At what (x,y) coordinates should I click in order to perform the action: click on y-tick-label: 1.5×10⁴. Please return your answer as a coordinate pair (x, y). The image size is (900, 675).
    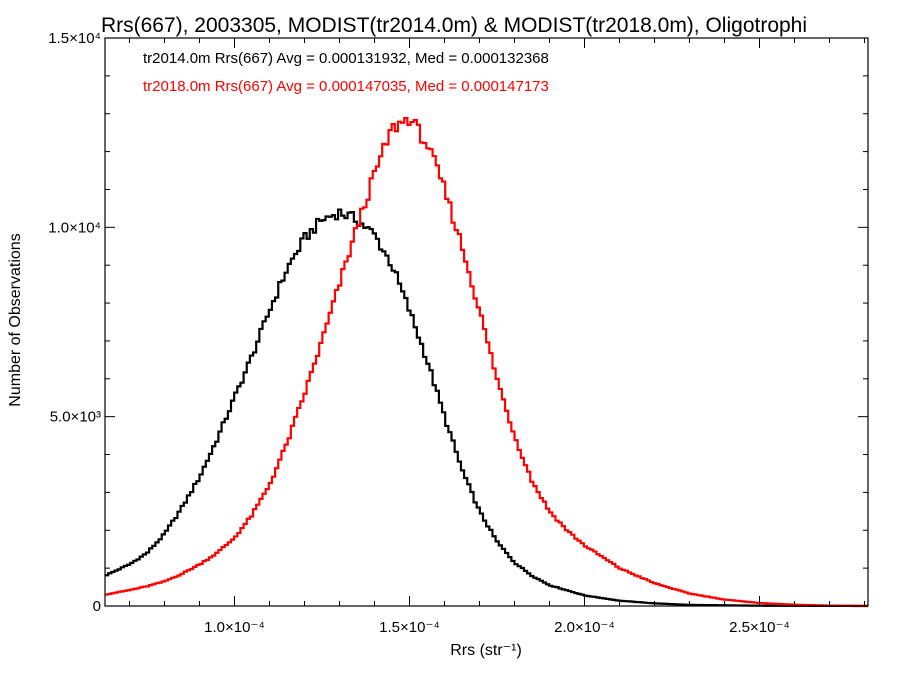
    Looking at the image, I should click on (74, 38).